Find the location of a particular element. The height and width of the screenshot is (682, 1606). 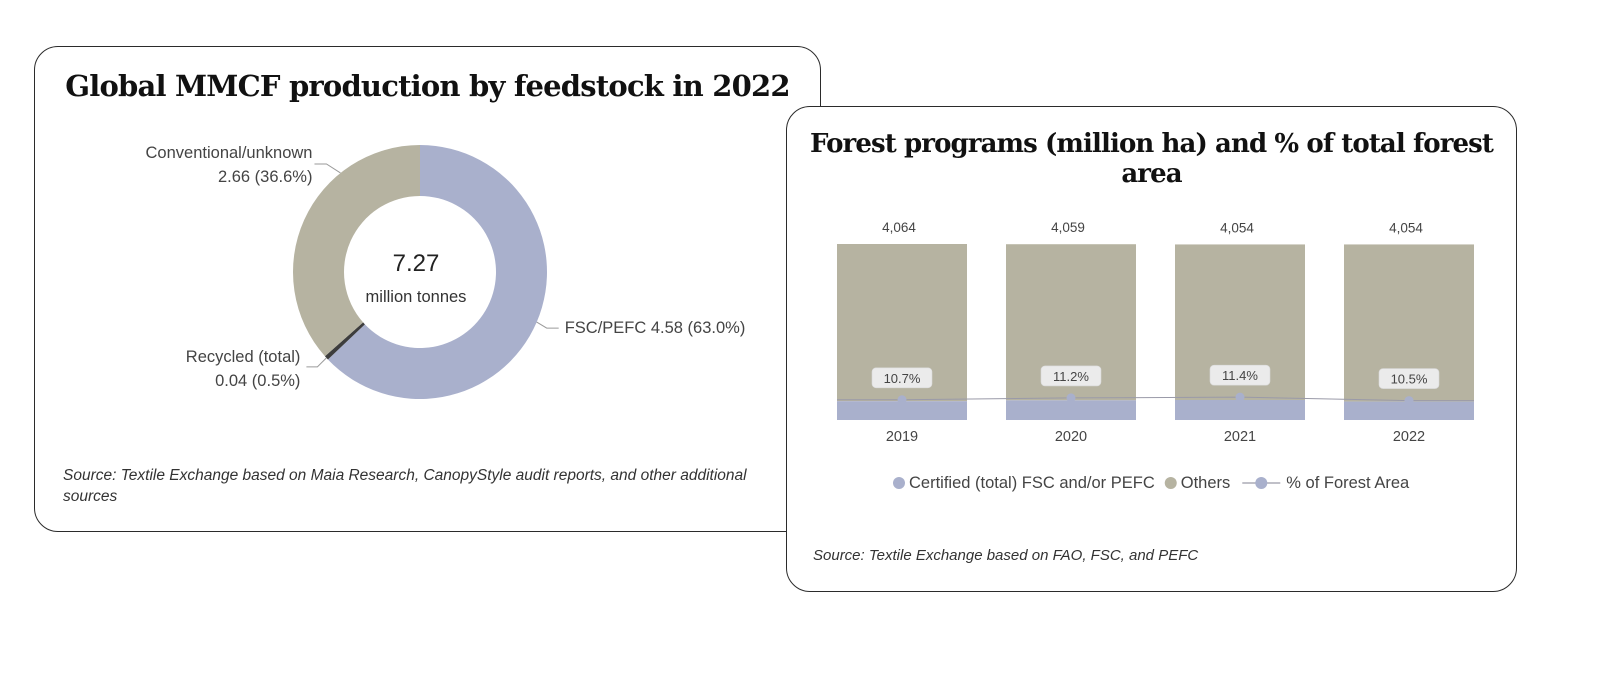

line-point-2020 is located at coordinates (1071, 398).